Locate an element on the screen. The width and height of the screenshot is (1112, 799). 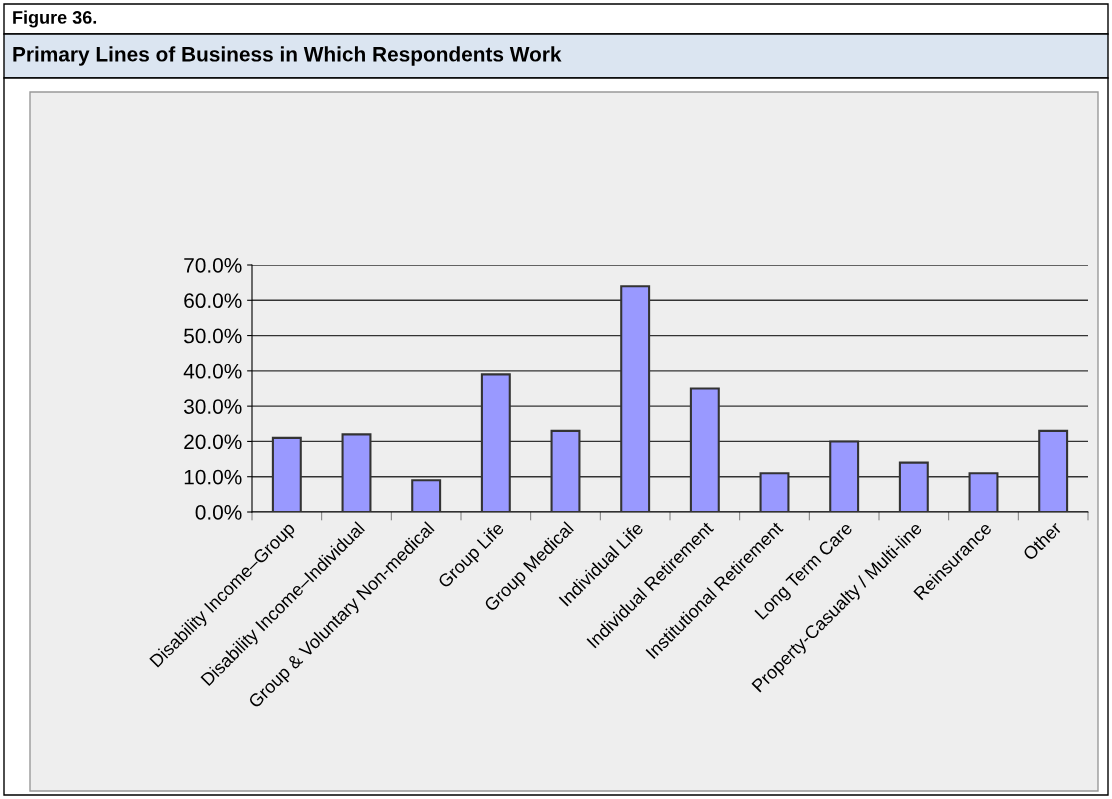
chart-title: Primary Lines of Business in Which Respondents Work is located at coordinates (287, 56).